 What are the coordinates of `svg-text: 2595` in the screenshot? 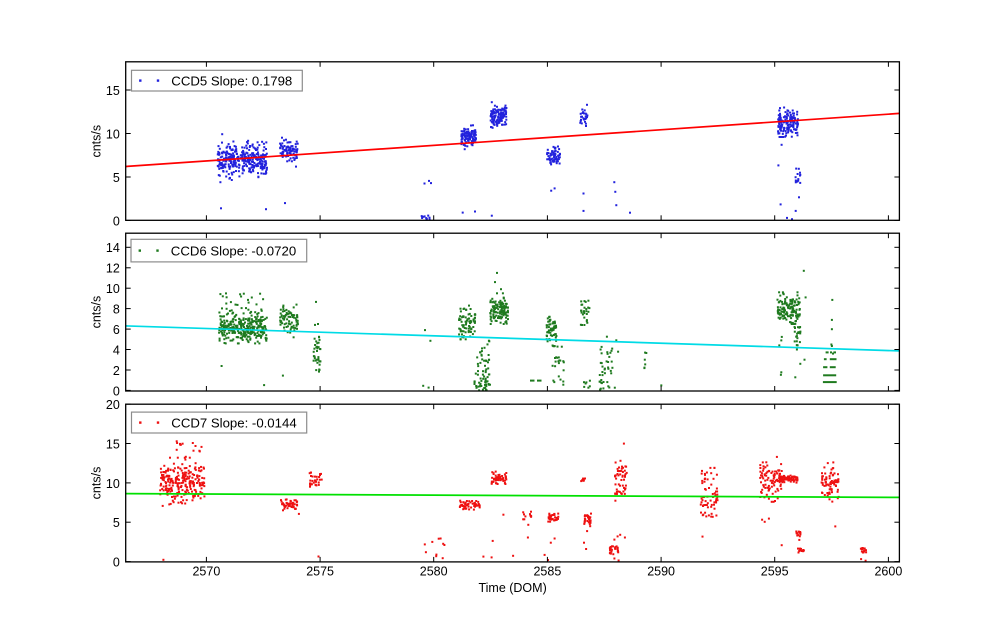 It's located at (775, 572).